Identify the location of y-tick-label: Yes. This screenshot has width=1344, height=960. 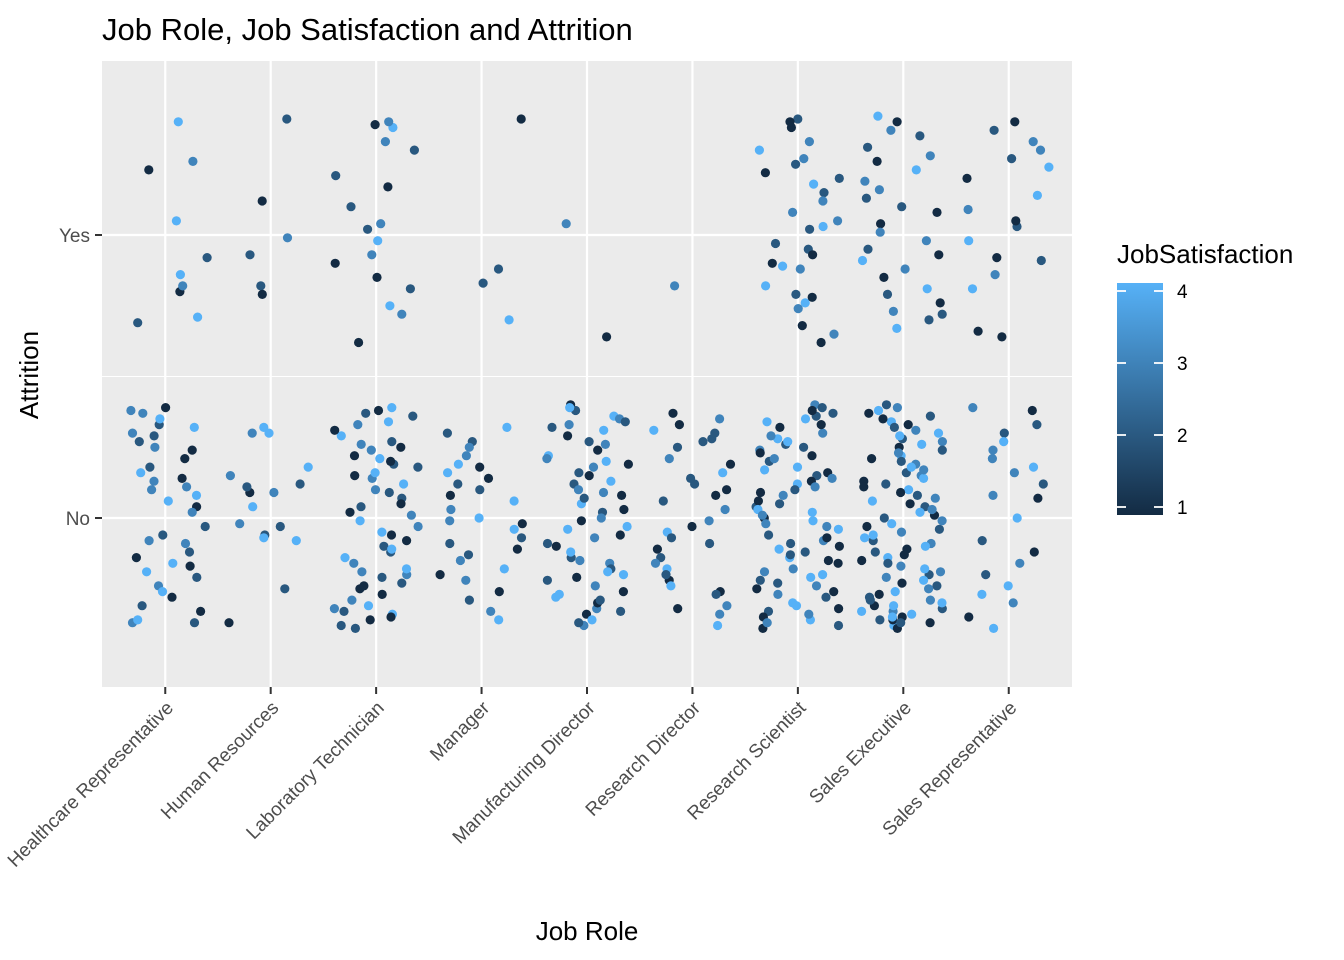
(74, 236).